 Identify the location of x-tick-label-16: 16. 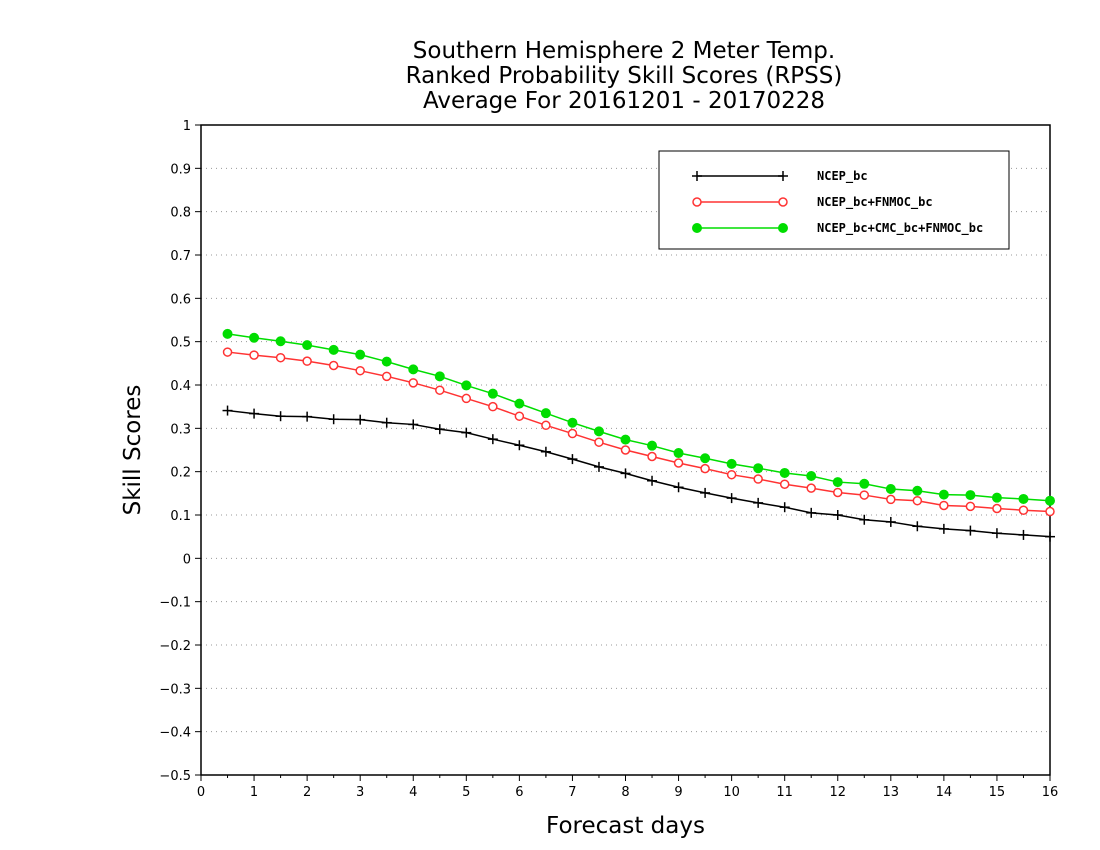
(1050, 792).